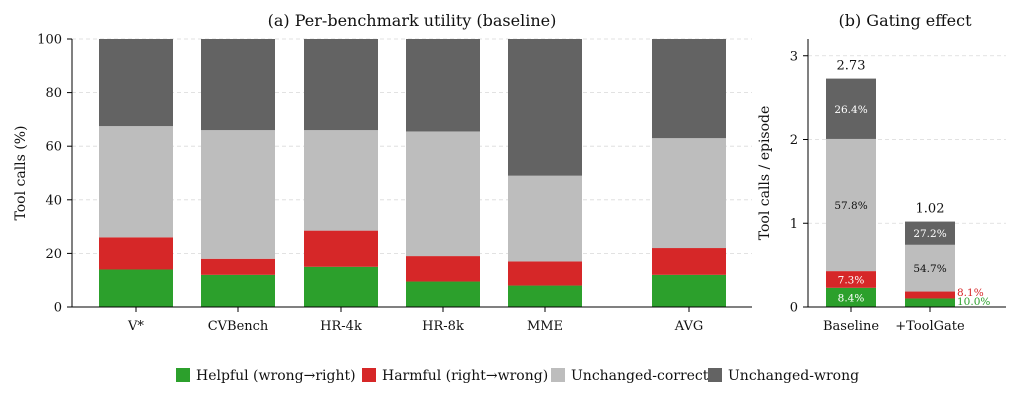 The width and height of the screenshot is (1022, 405). Describe the element at coordinates (558, 375) in the screenshot. I see `legend-swatch-unchanged-correct` at that location.